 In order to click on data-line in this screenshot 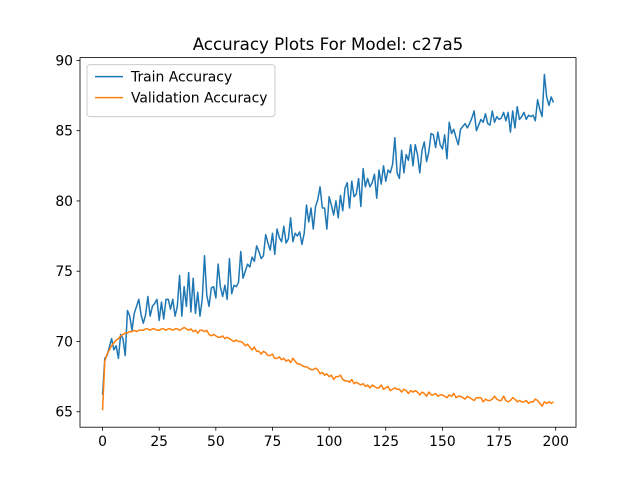, I will do `click(327, 368)`.